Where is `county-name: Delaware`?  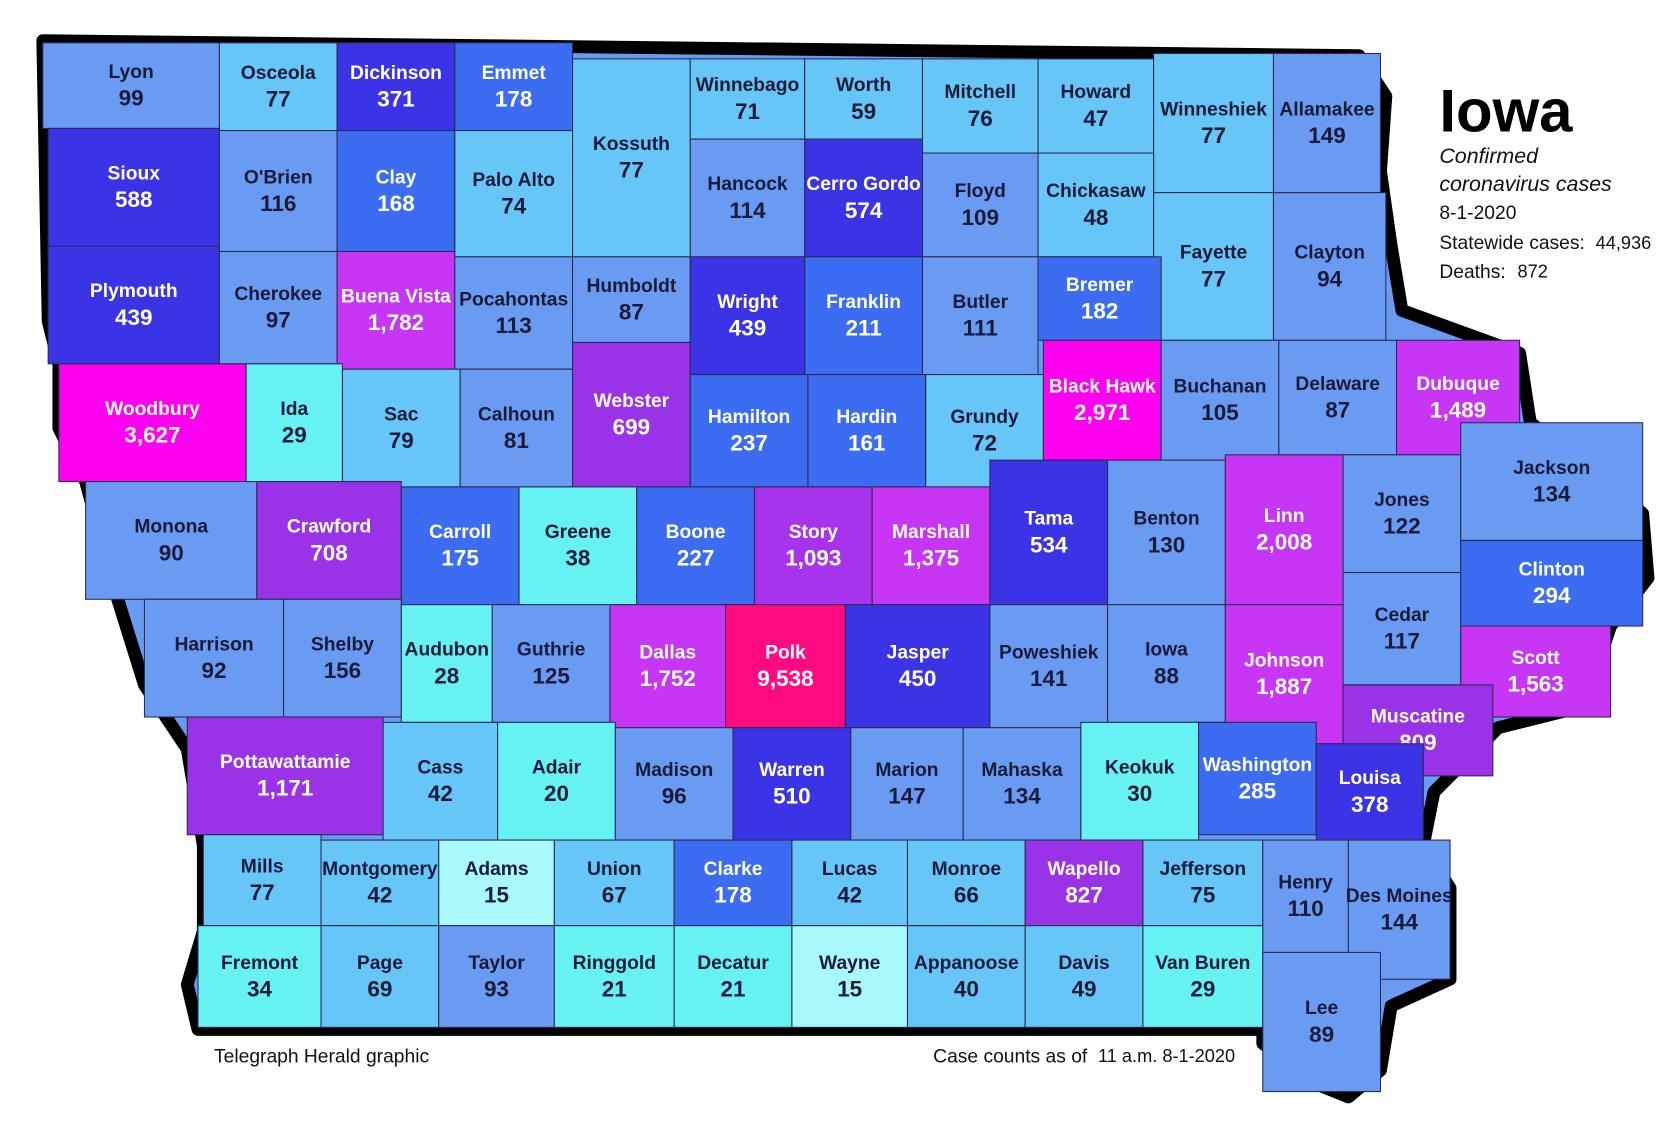 county-name: Delaware is located at coordinates (1337, 384).